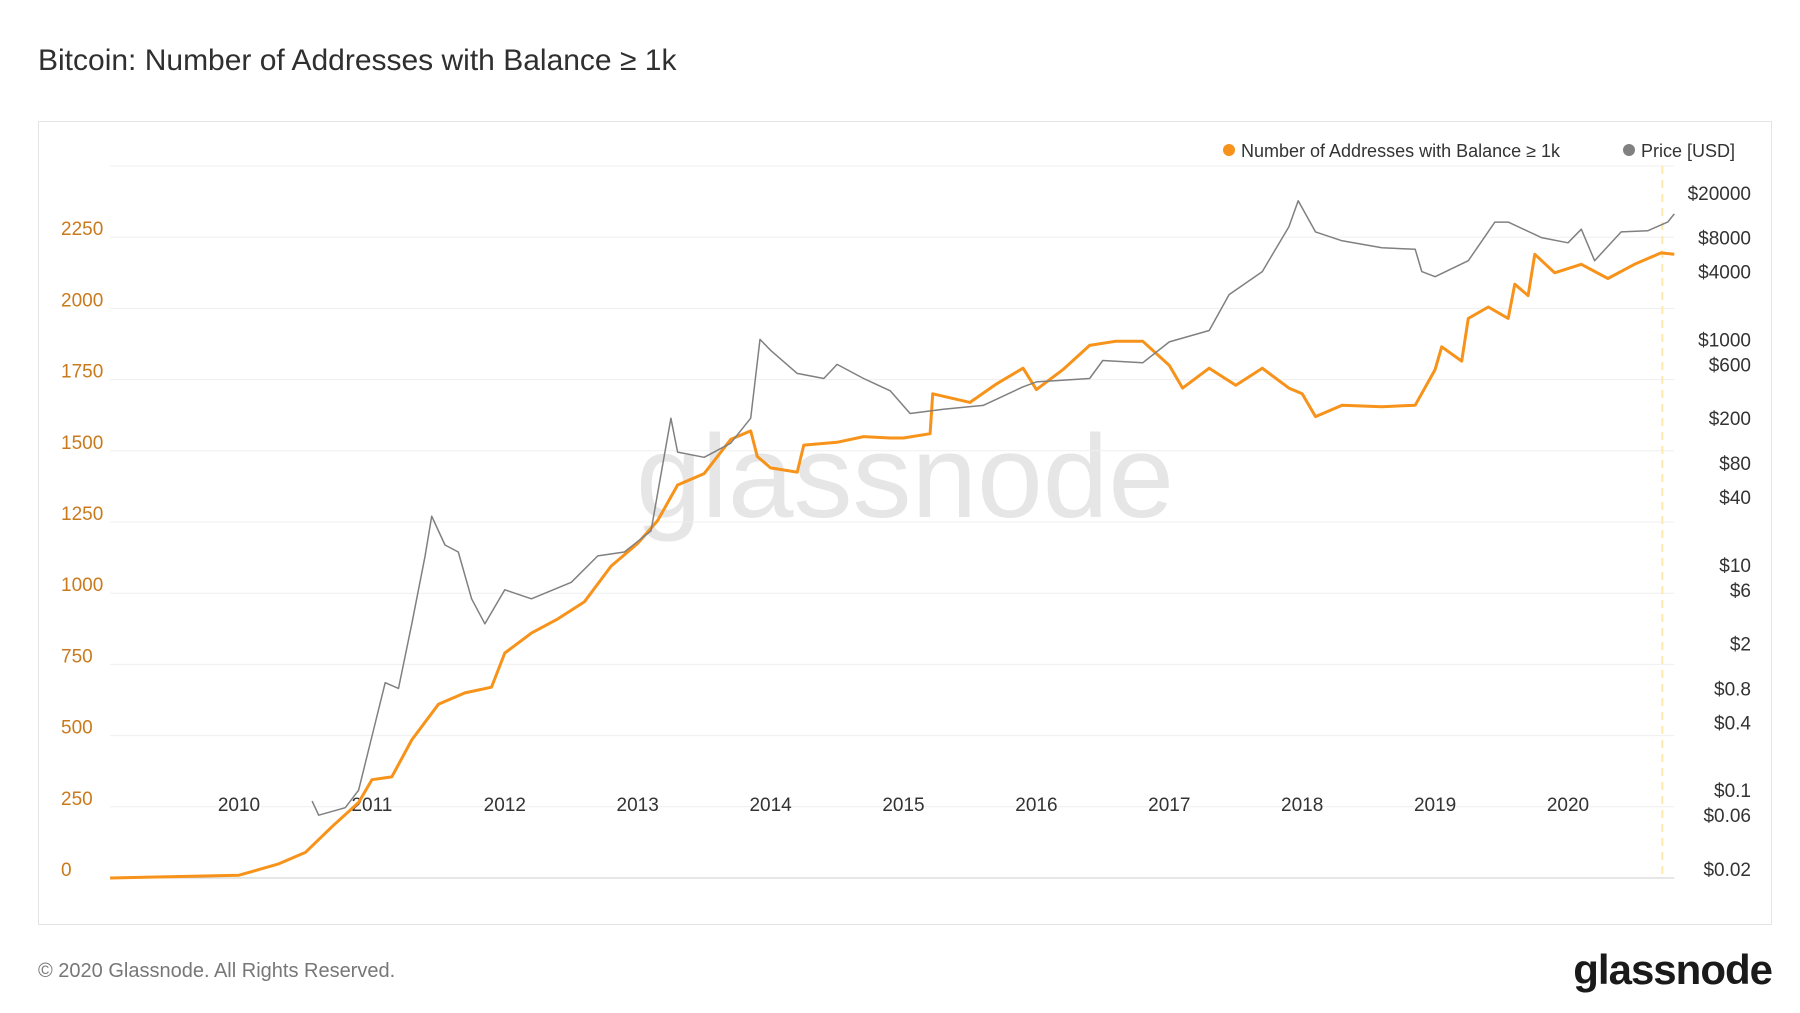  What do you see at coordinates (1730, 419) in the screenshot?
I see `y-right-tick-label: $200` at bounding box center [1730, 419].